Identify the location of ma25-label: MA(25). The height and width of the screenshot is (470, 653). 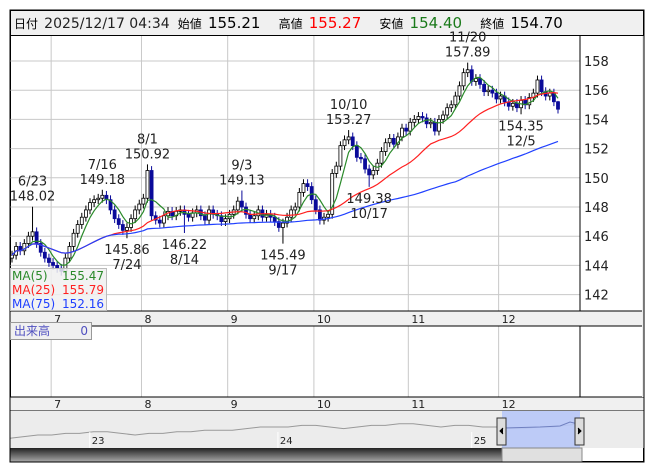
(34, 290).